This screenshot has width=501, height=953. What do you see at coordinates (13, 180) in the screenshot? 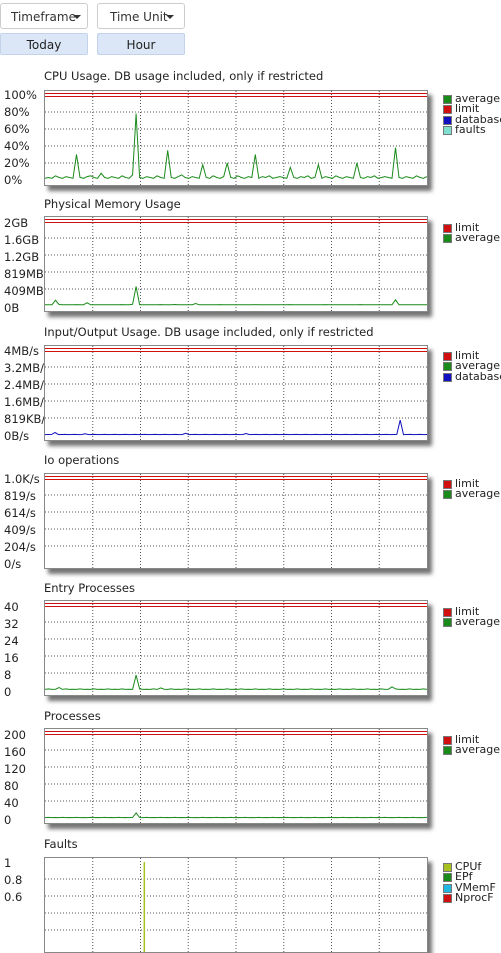
I see `chart-1-y-tick-label: 0%` at bounding box center [13, 180].